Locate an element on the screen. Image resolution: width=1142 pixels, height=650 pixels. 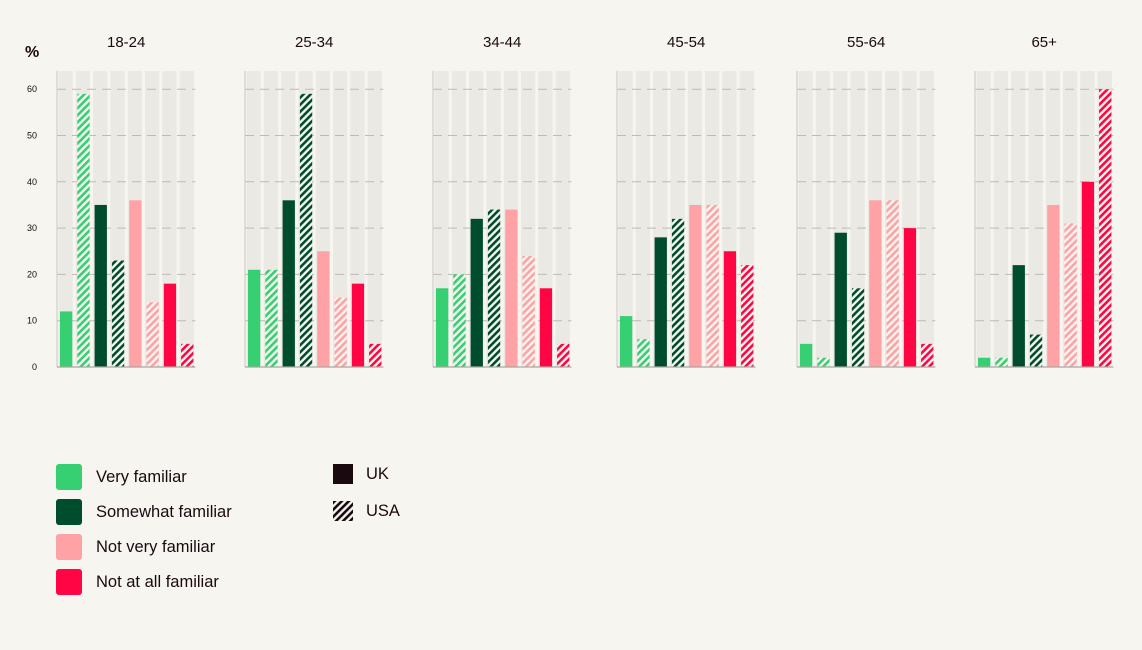
y-axis-unit-label: % is located at coordinates (32, 52).